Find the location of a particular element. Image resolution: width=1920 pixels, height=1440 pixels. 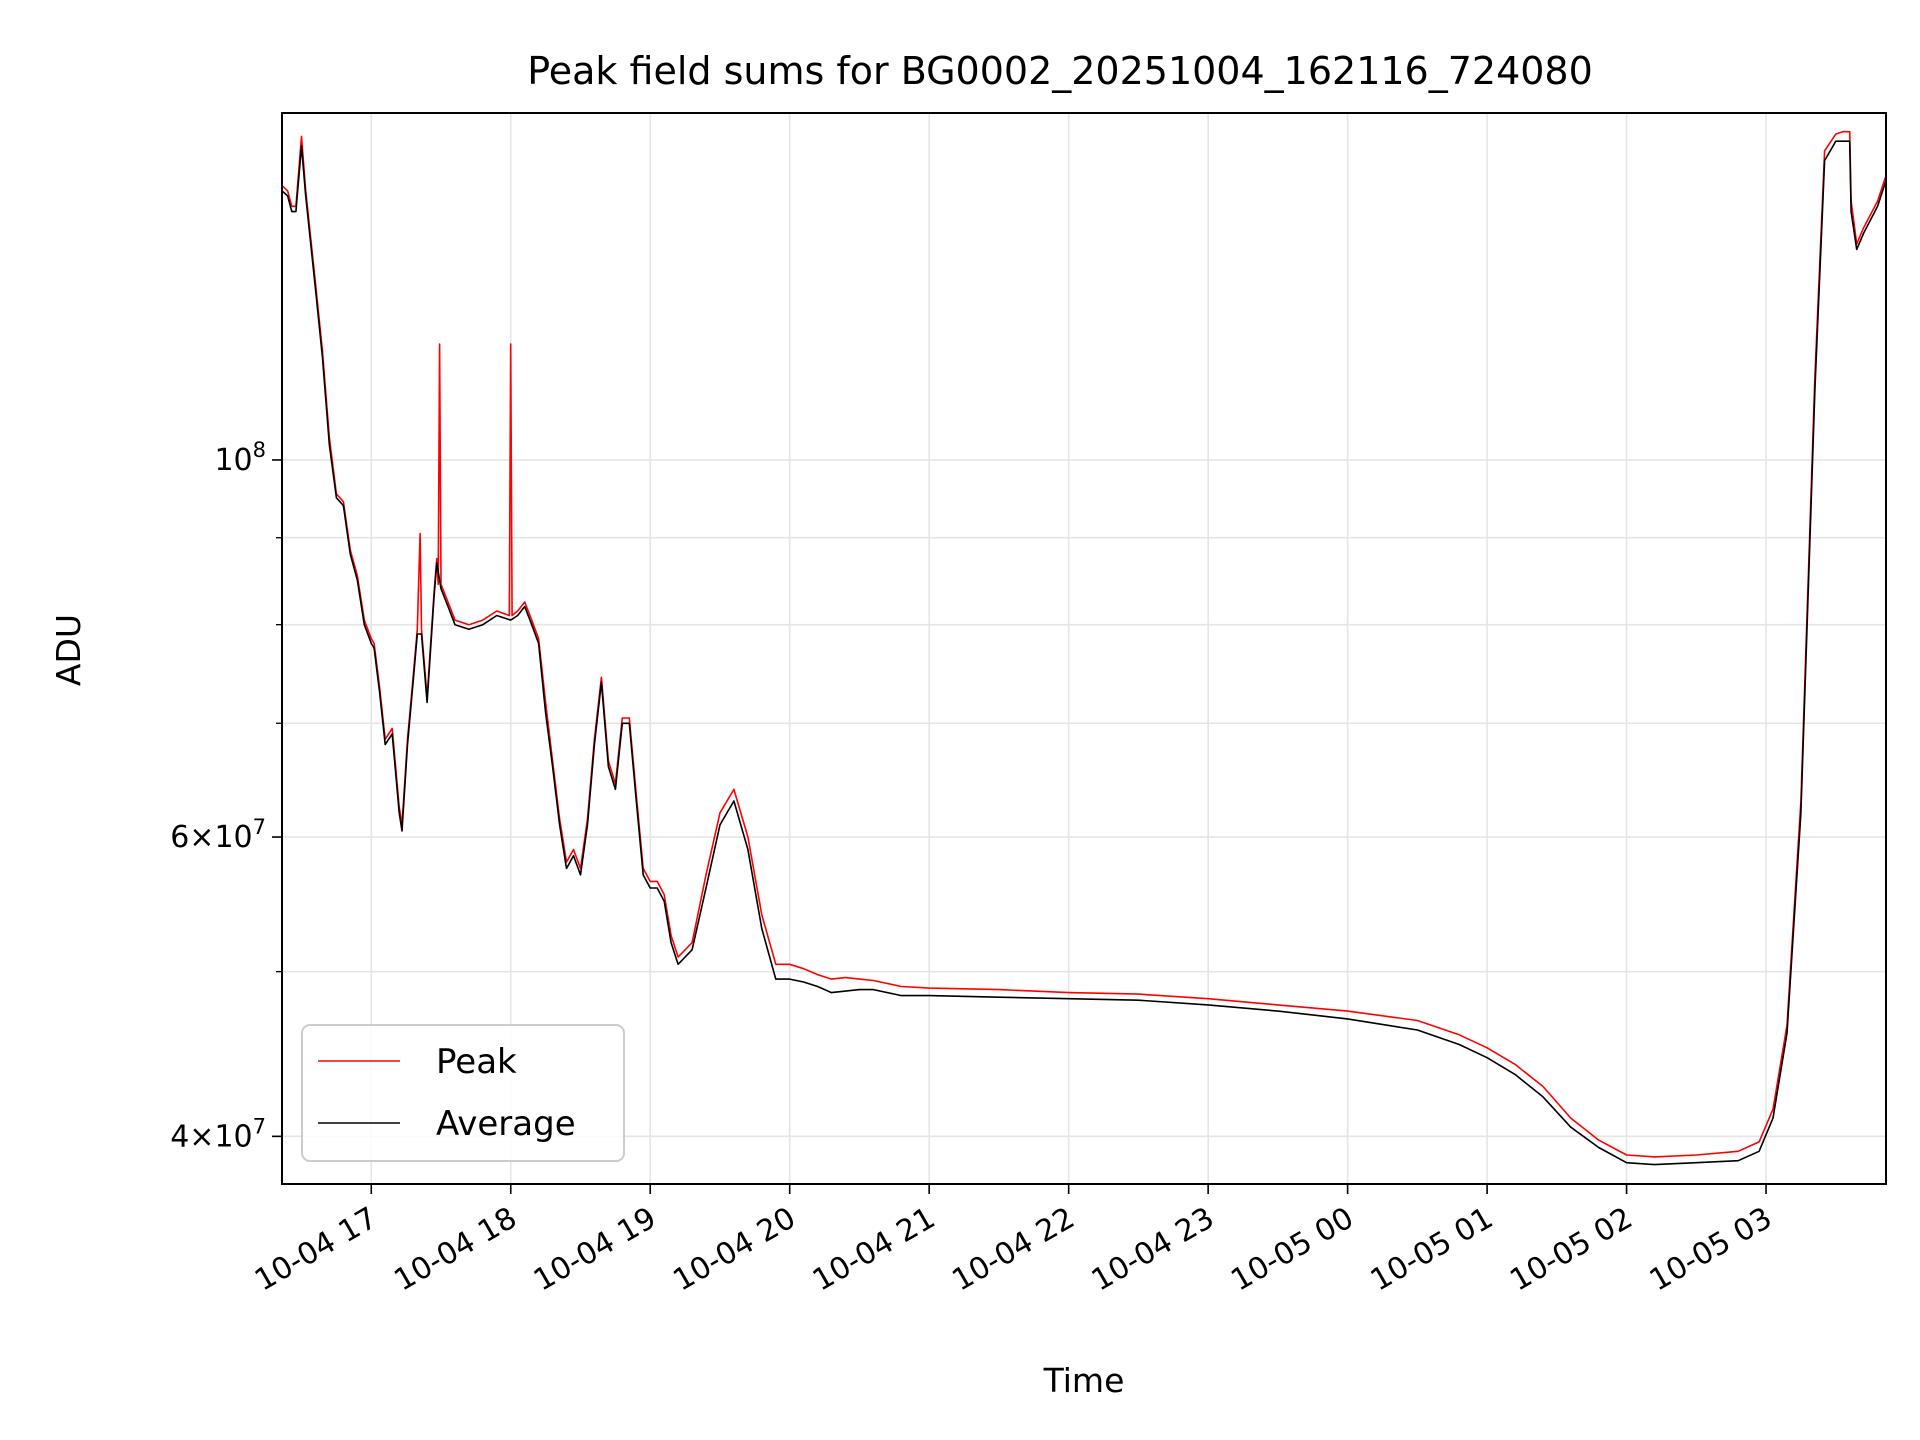

y-tick-label: 6×107 is located at coordinates (218, 835).